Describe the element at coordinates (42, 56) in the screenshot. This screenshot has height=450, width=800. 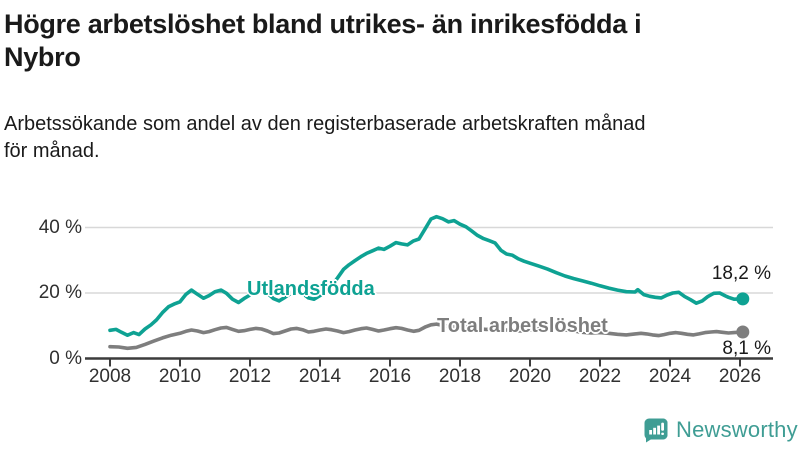
I see `title-line-2: Nybro` at that location.